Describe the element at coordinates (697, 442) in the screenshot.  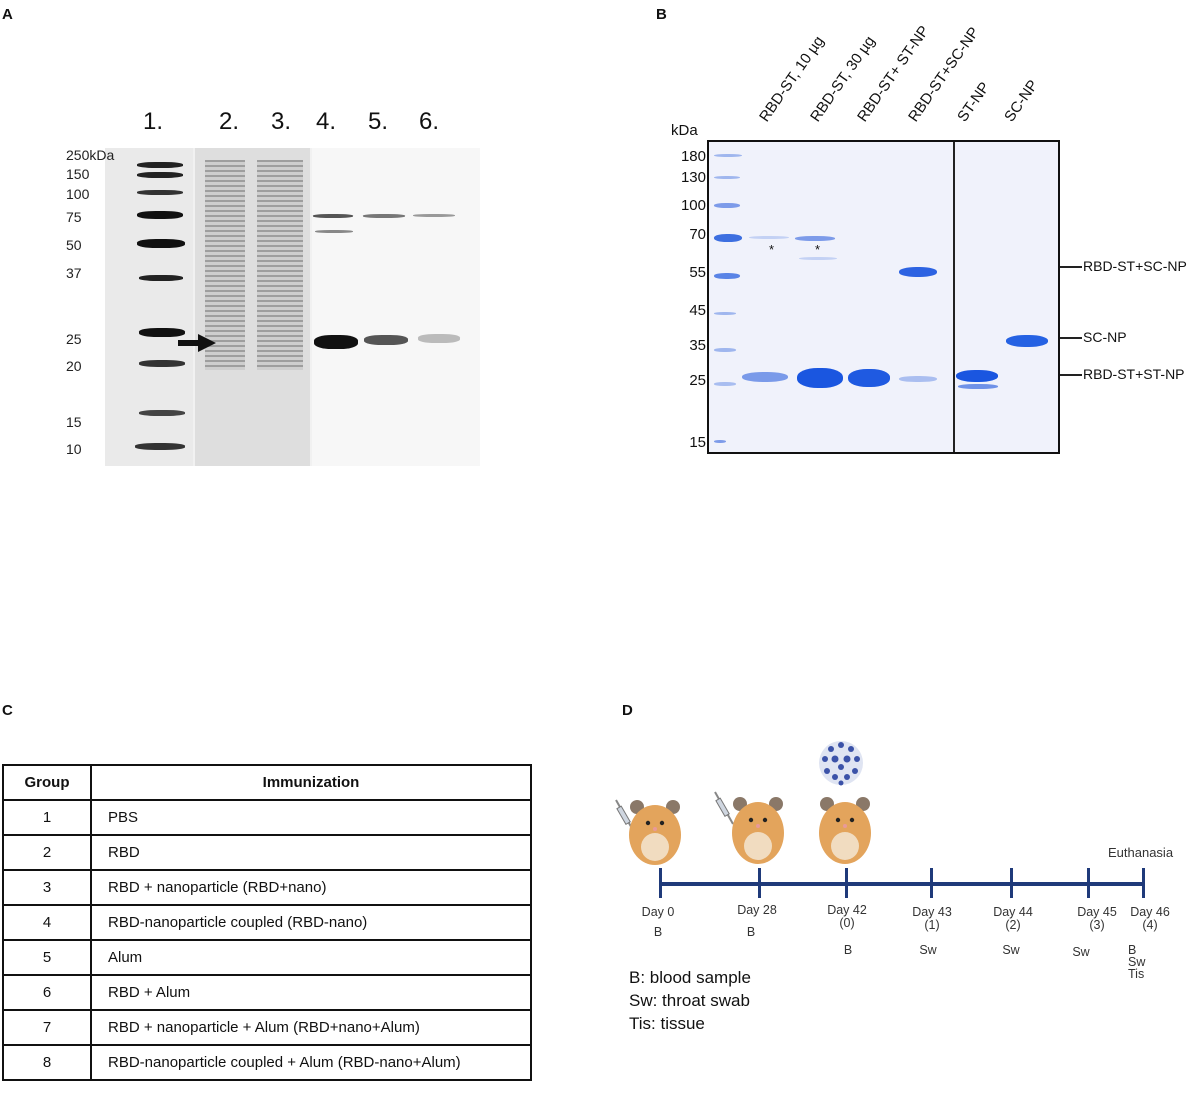
I see `mw-b-15: 15` at that location.